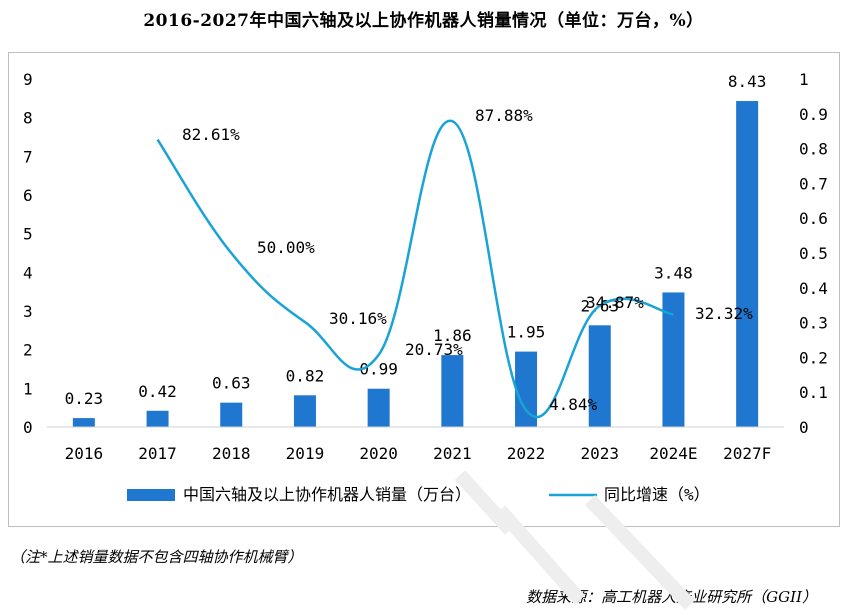 This screenshot has width=847, height=615. Describe the element at coordinates (671, 597) in the screenshot. I see `data-source: 数据来源：高工机器人产业研究所（GGII）` at that location.